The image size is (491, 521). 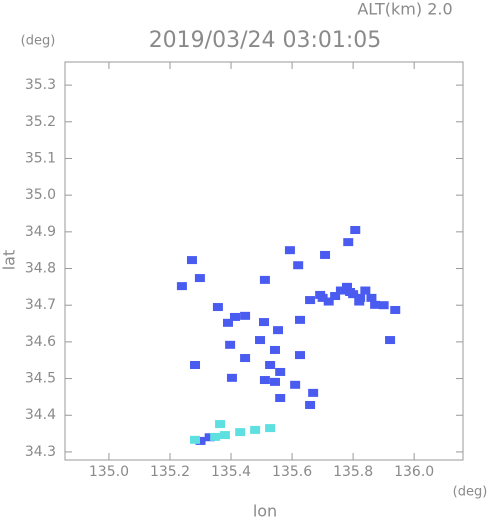 I want to click on x-tick-label: 136.0, so click(x=414, y=472).